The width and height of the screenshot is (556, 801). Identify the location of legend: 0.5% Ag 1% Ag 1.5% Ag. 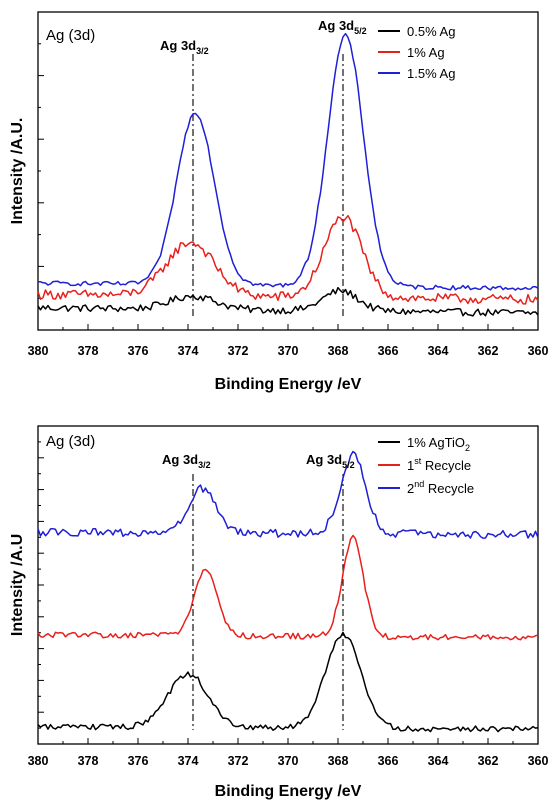
(416, 52).